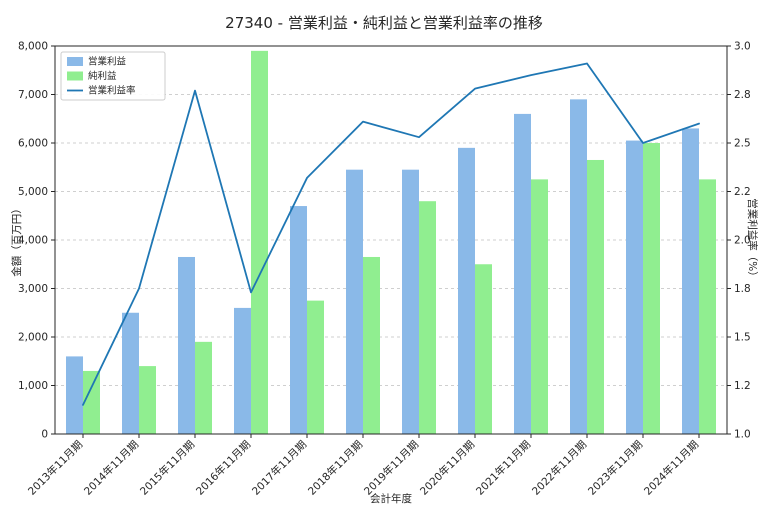 The height and width of the screenshot is (512, 768). I want to click on chart-title: 27340 - 営業利益・純利益と営業利益率の推移, so click(384, 23).